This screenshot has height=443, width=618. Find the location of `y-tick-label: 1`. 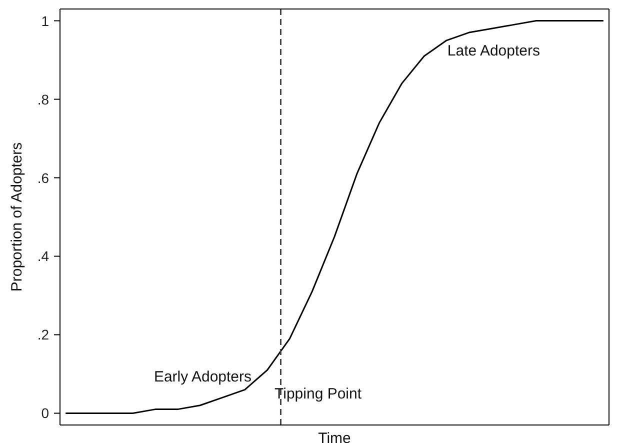

y-tick-label: 1 is located at coordinates (45, 20).